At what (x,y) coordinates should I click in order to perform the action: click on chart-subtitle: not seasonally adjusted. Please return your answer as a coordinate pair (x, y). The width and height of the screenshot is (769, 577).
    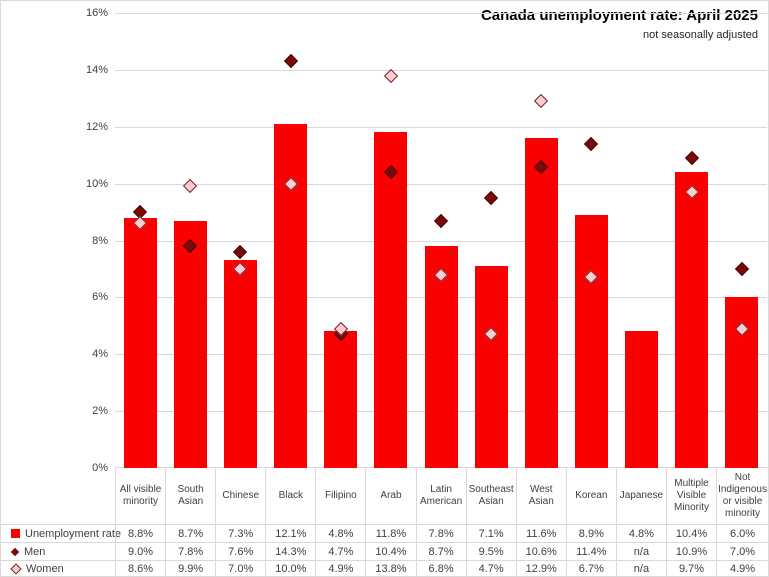
    Looking at the image, I should click on (700, 35).